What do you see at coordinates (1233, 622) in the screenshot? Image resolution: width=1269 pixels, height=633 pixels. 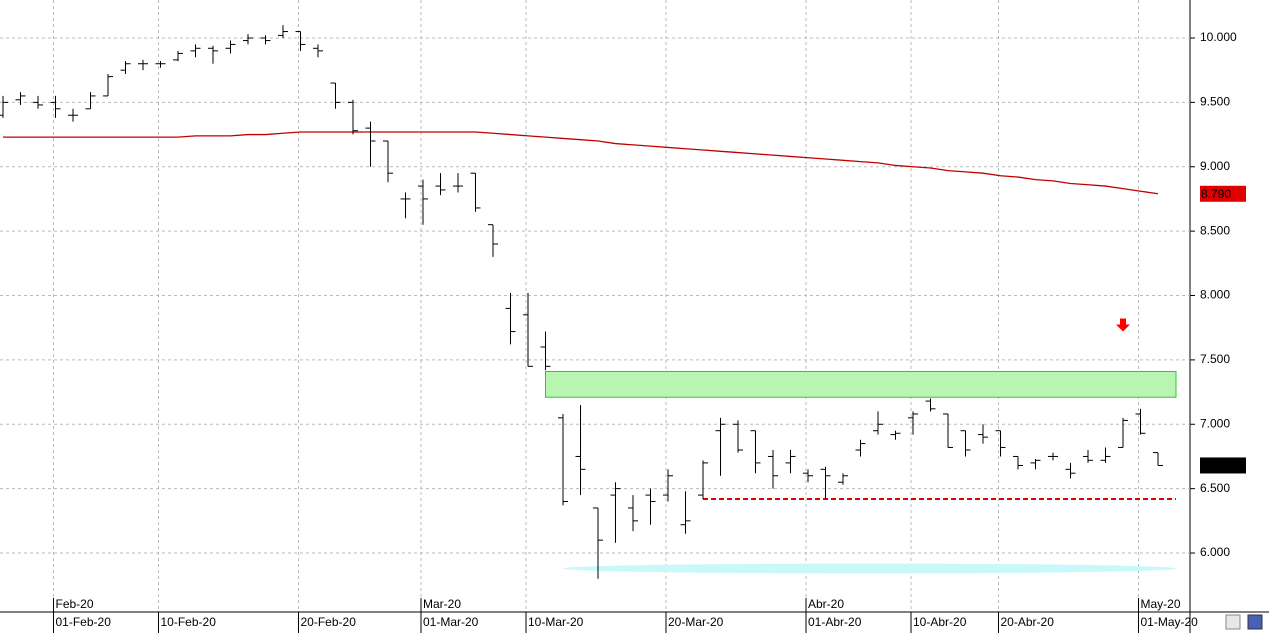 I see `tool-icon` at bounding box center [1233, 622].